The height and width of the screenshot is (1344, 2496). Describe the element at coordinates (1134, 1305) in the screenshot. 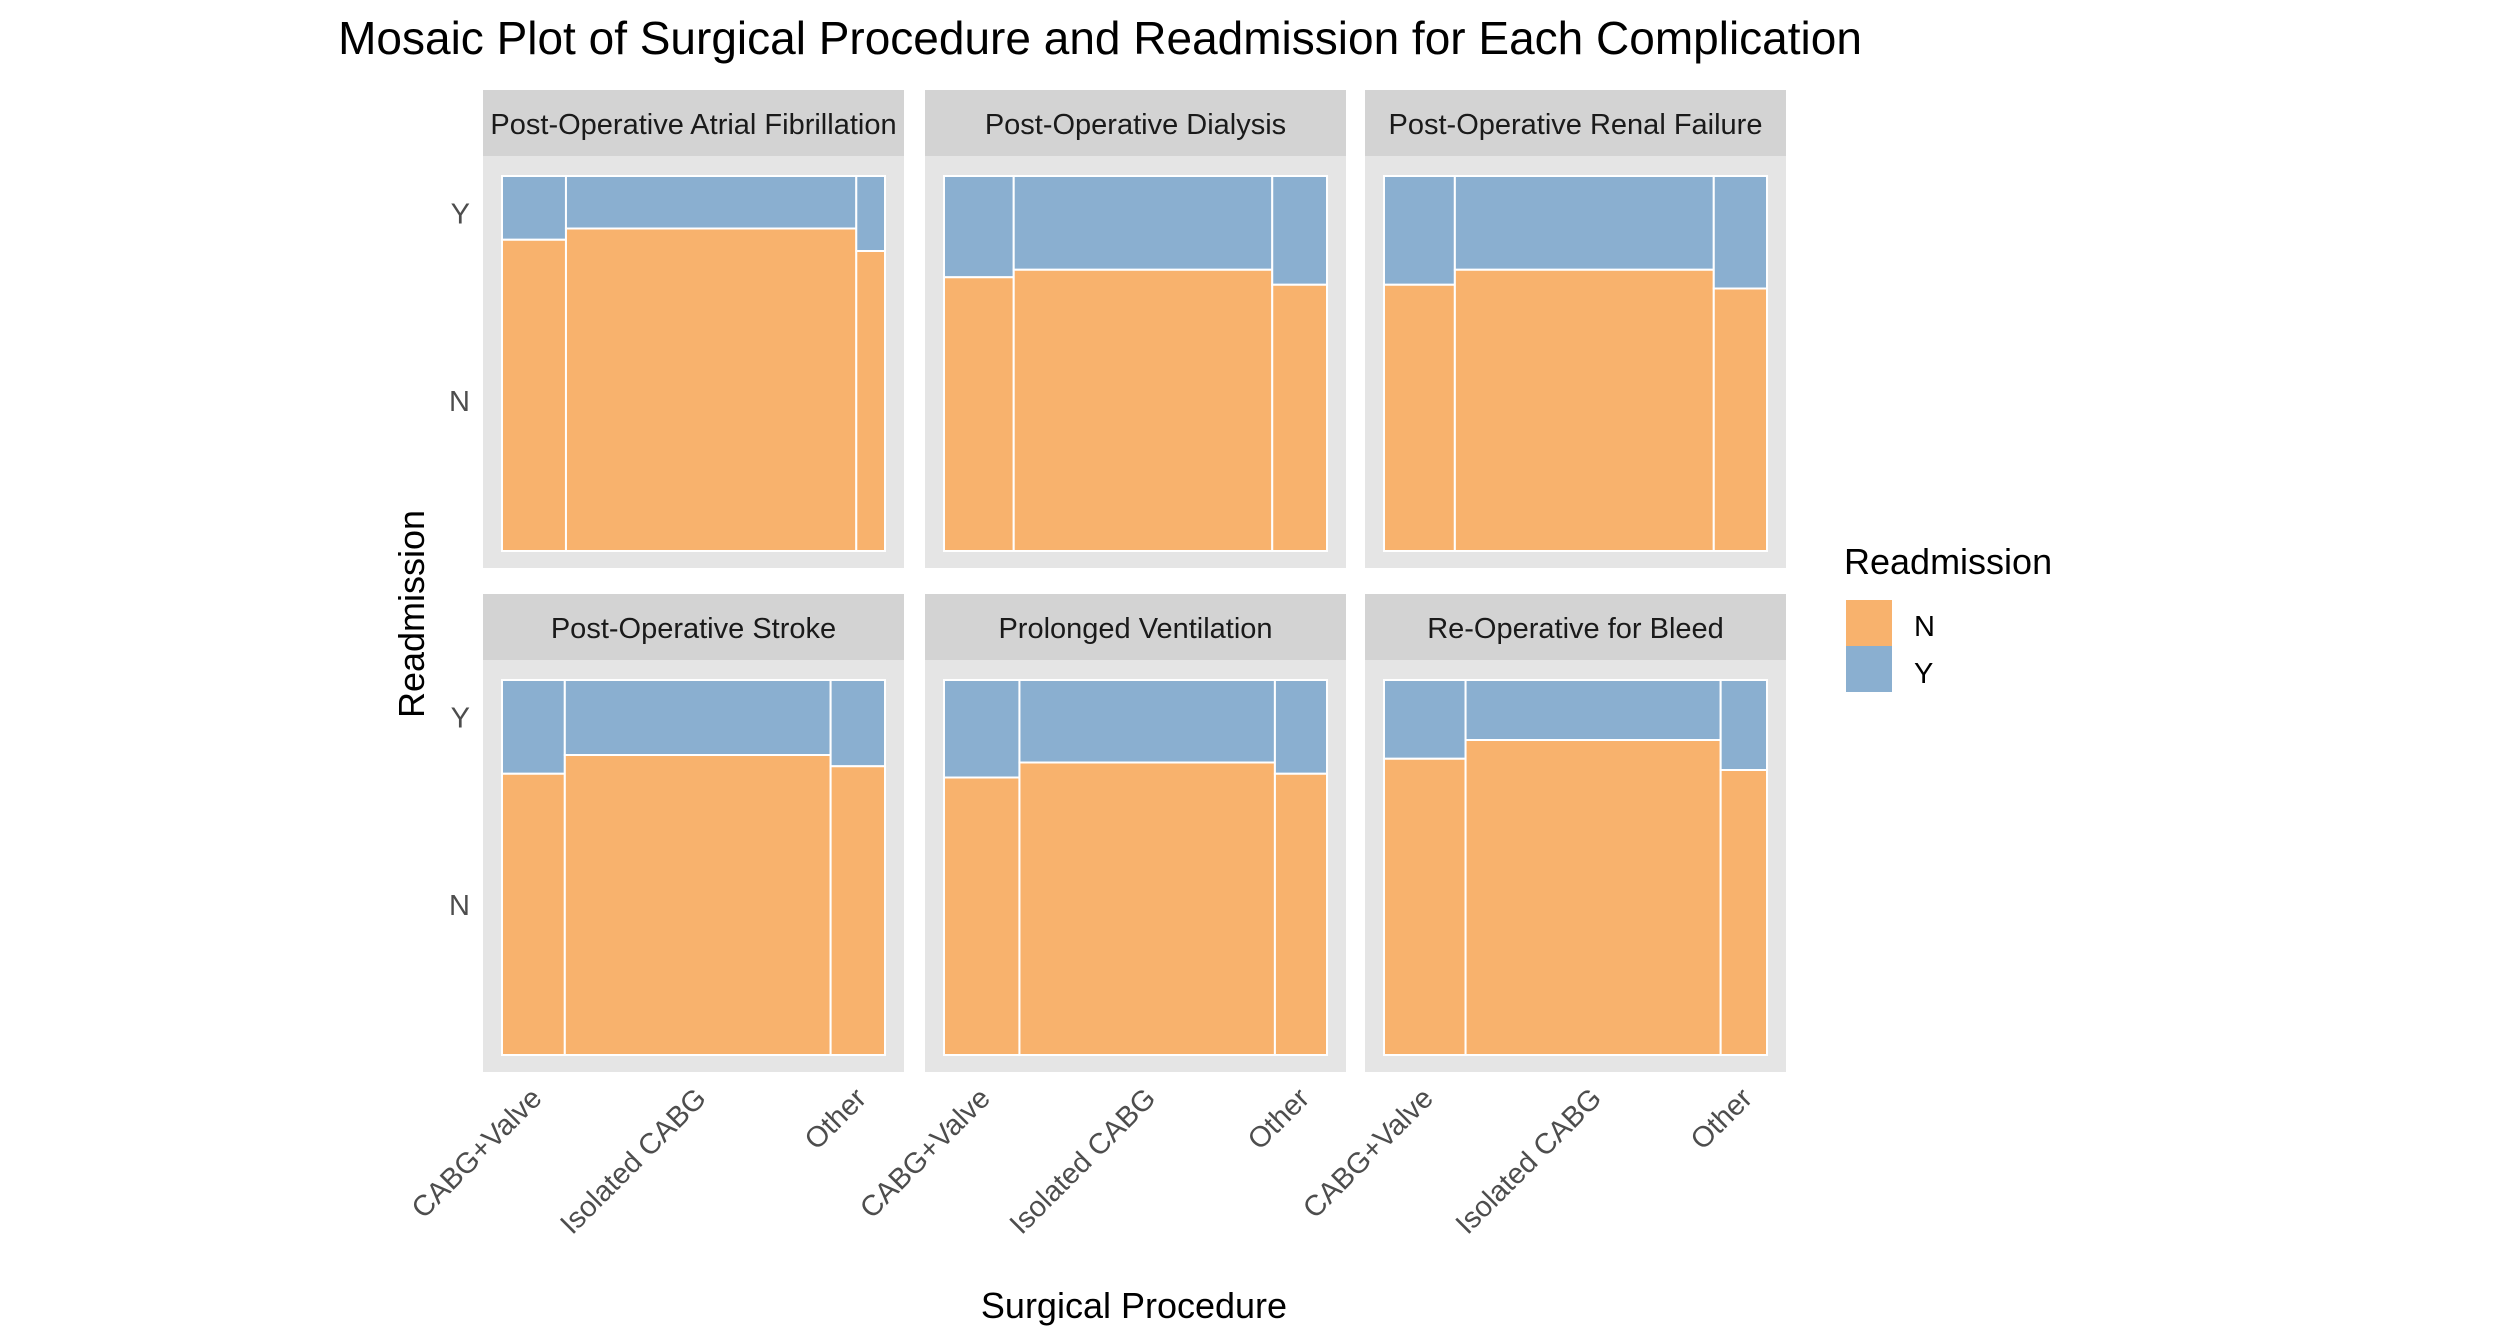

I see `x-axis-label: Surgical Procedure` at that location.